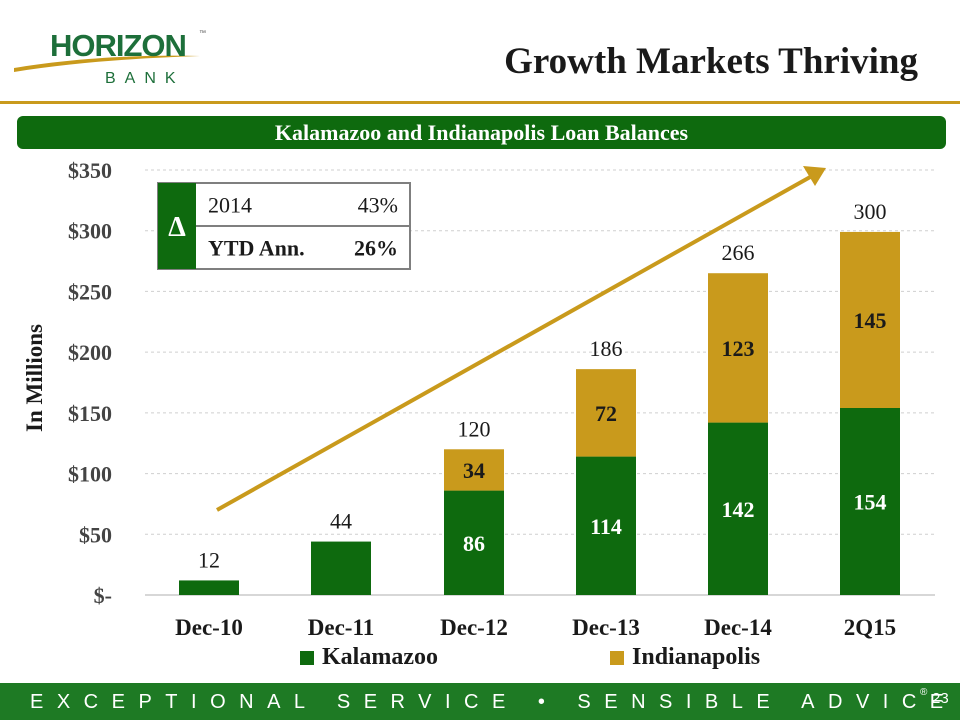 Image resolution: width=960 pixels, height=720 pixels. What do you see at coordinates (711, 61) in the screenshot?
I see `page-title: Growth Markets Thriving` at bounding box center [711, 61].